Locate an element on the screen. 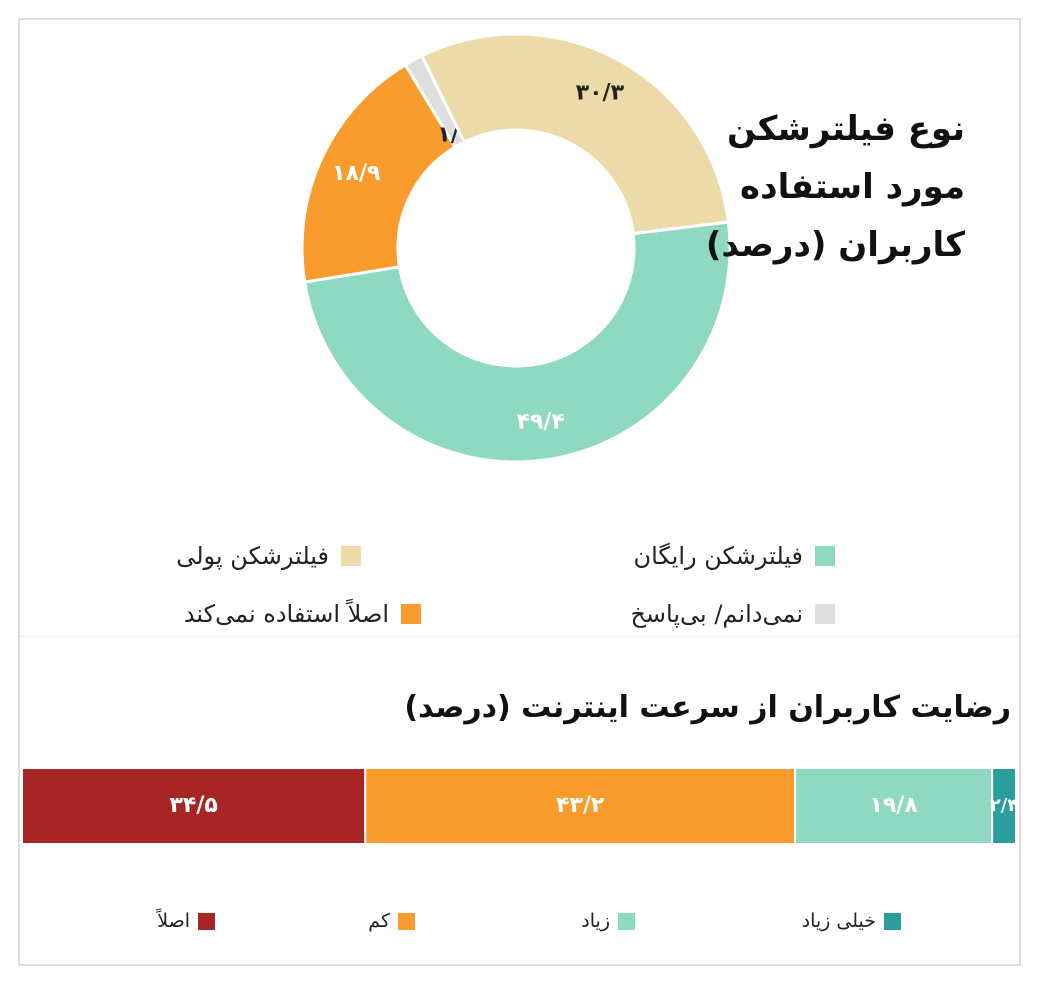  donut-slice-label-3: ۳۰/۳ is located at coordinates (600, 92).